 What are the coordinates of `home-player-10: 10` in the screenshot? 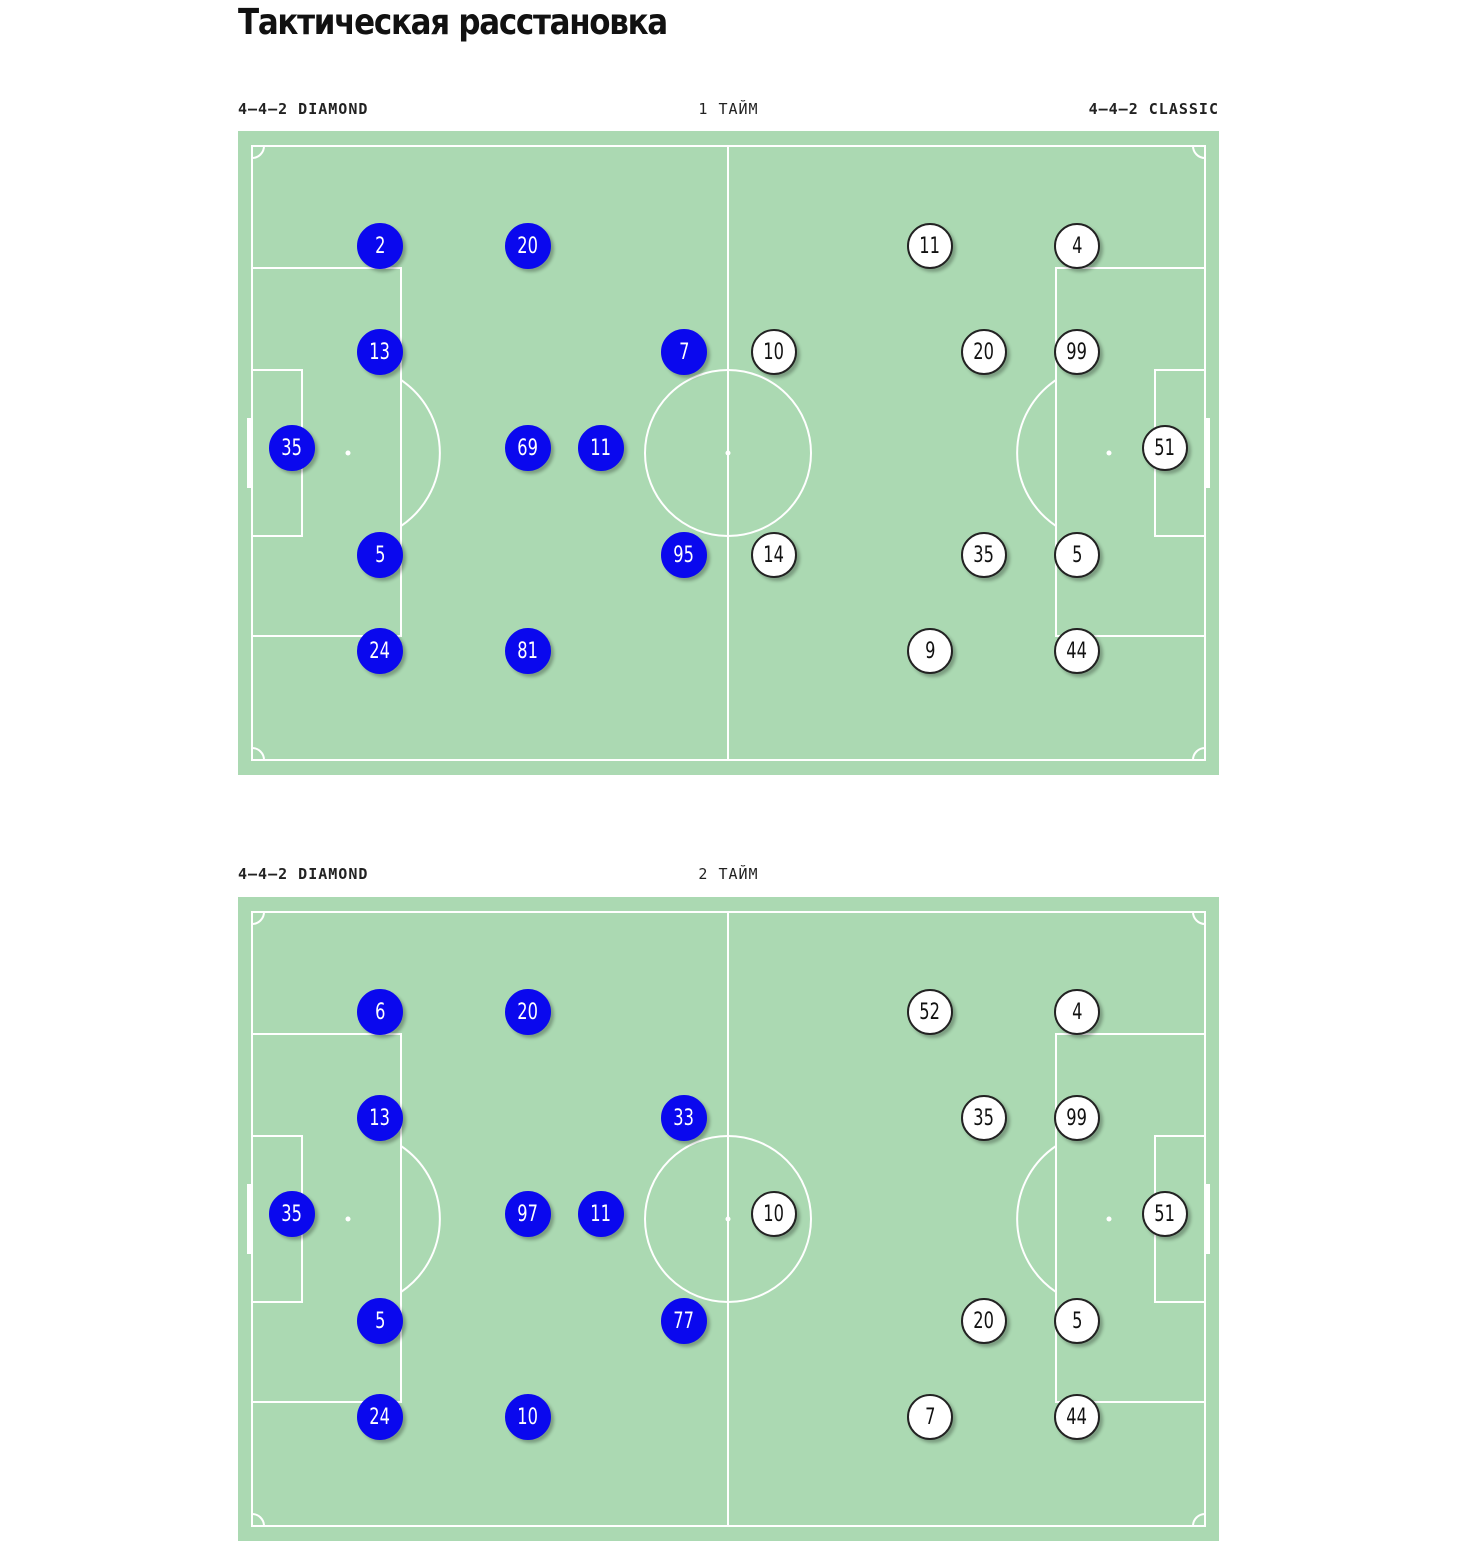 It's located at (528, 1417).